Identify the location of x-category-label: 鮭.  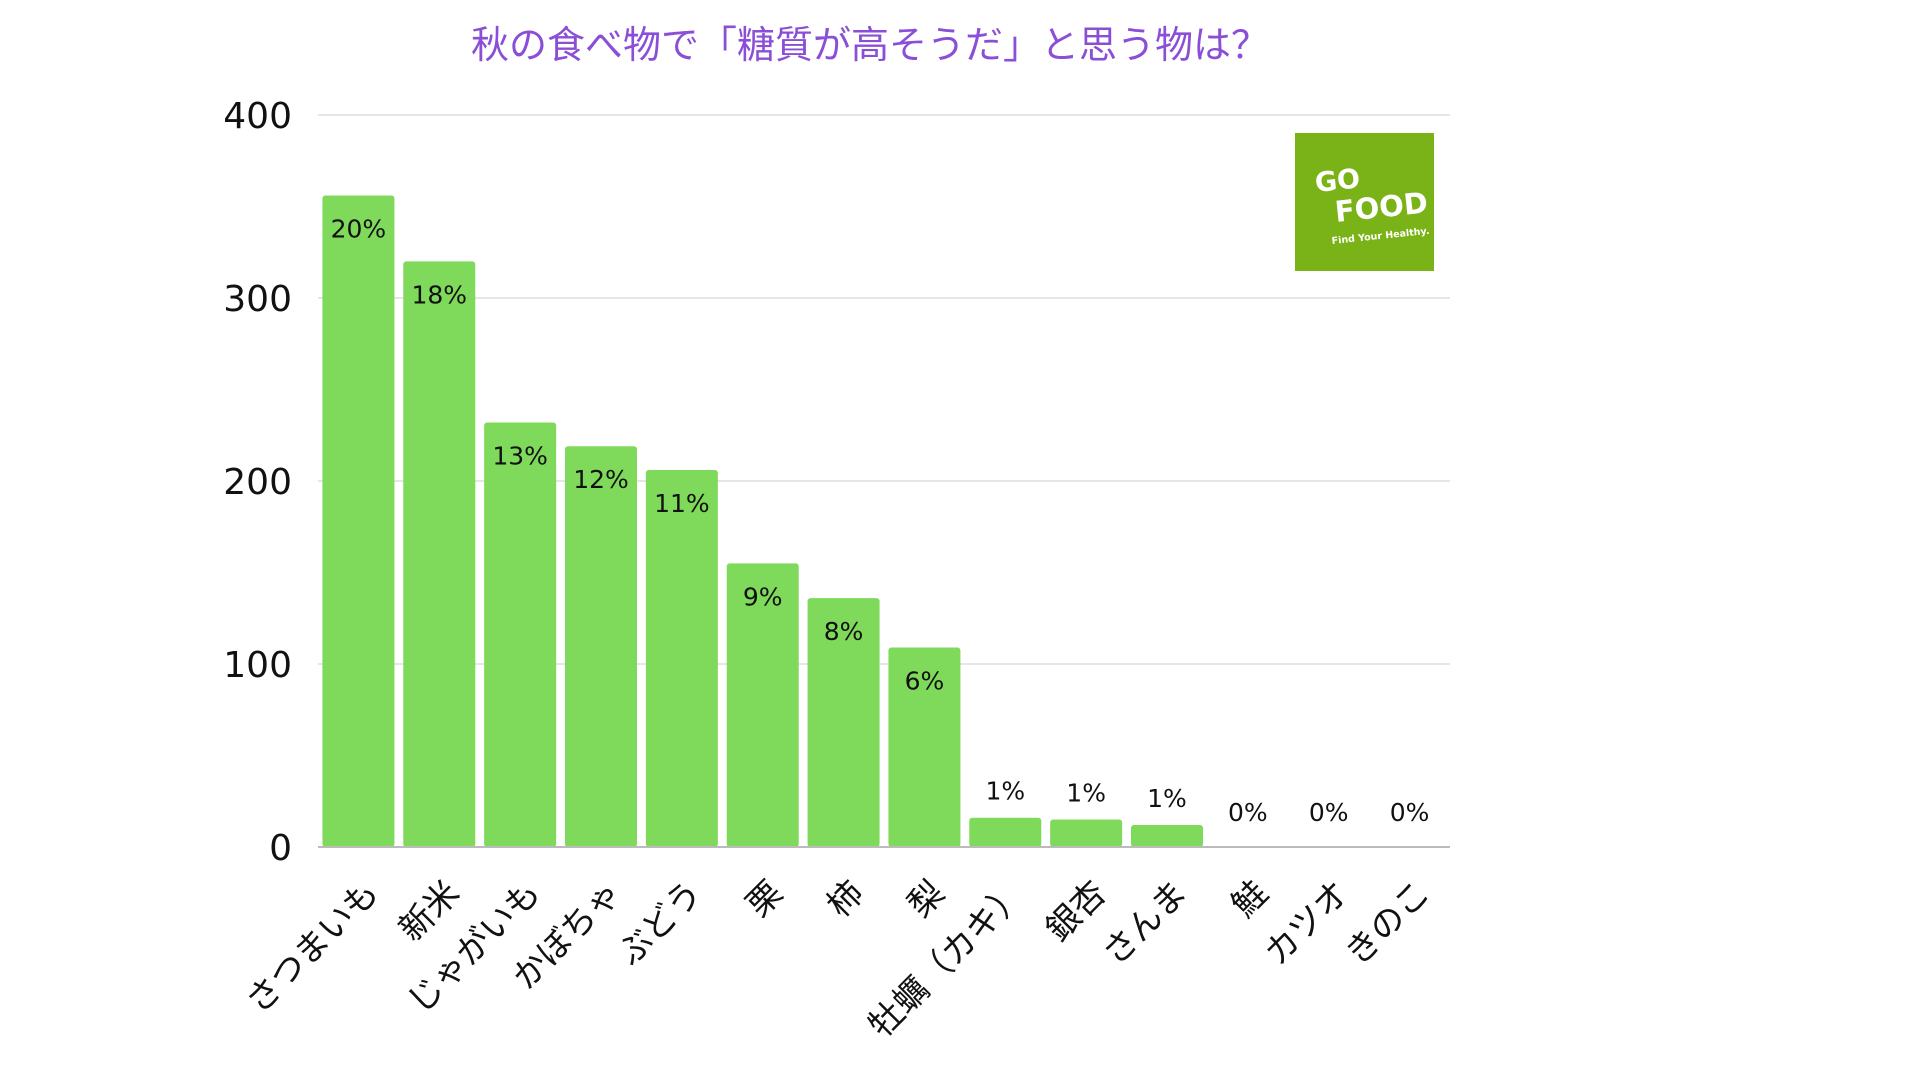
(1250, 899).